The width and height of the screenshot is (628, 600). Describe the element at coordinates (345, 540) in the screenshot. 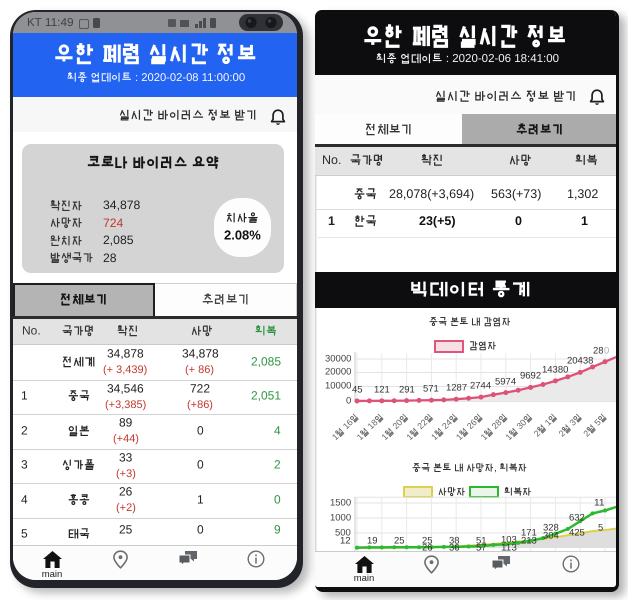

I see `svg-text: 12` at that location.